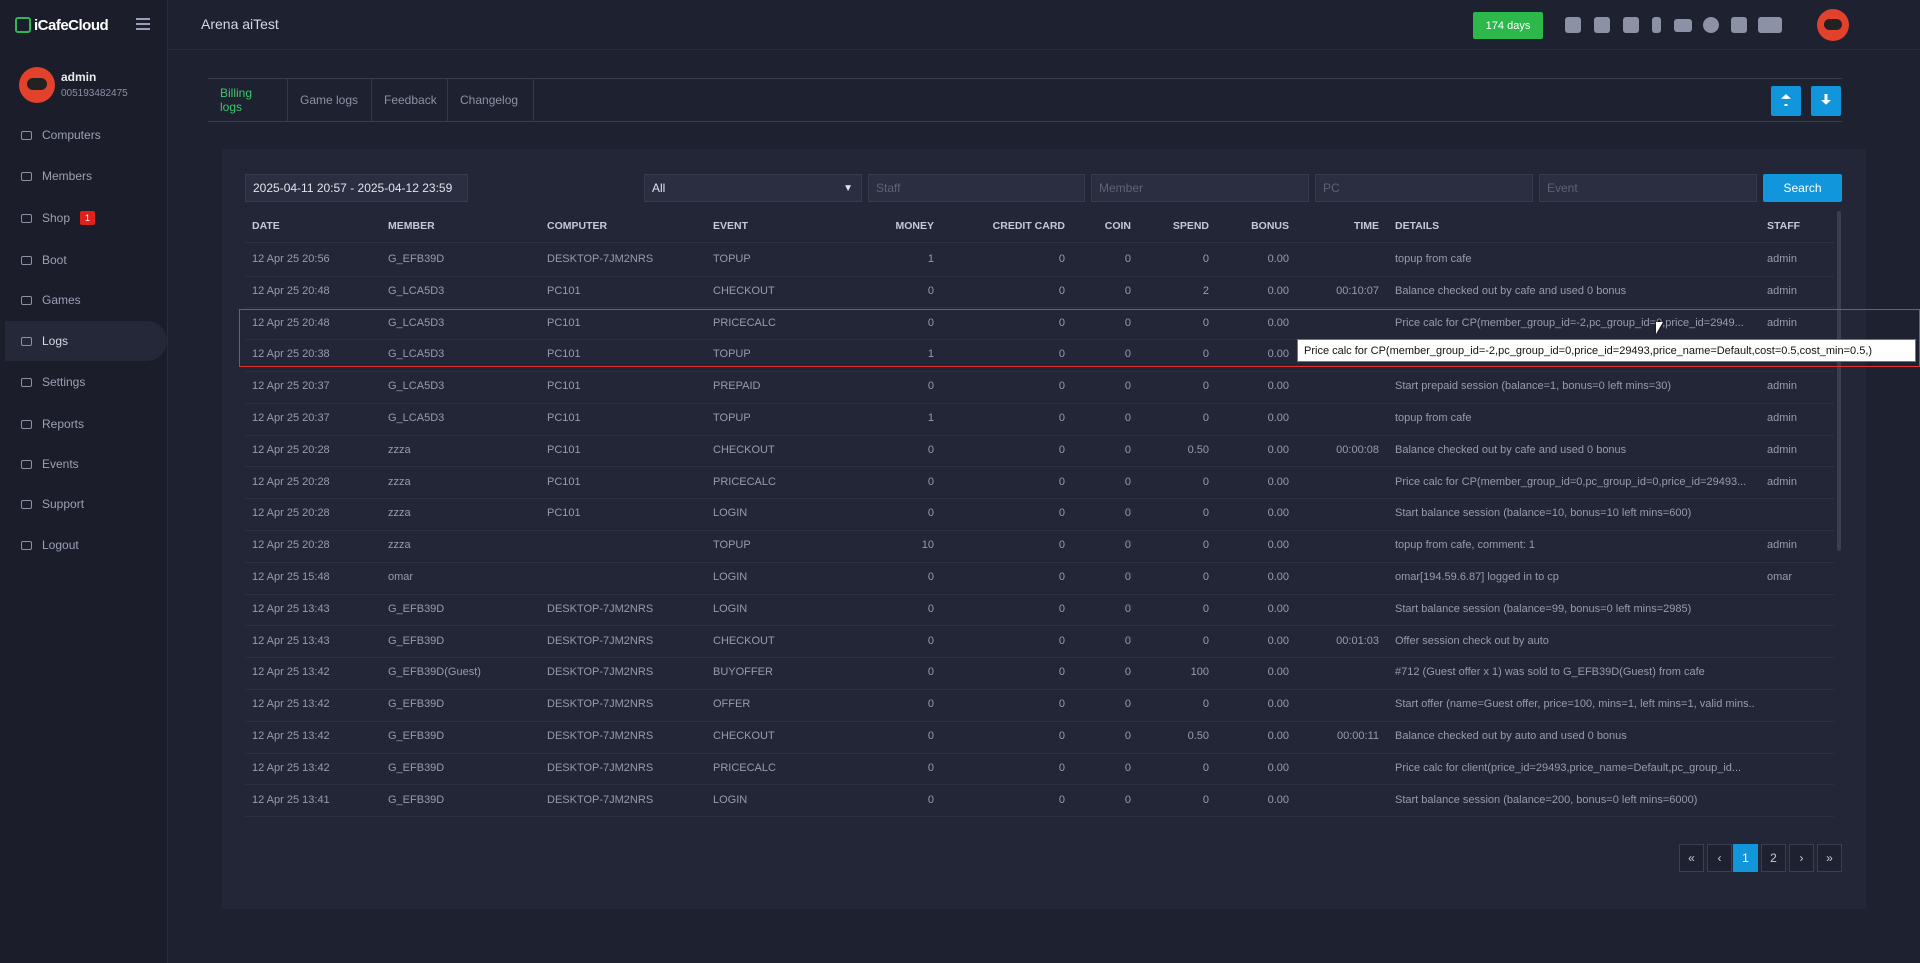  I want to click on logo: iCafeCloud, so click(71, 25).